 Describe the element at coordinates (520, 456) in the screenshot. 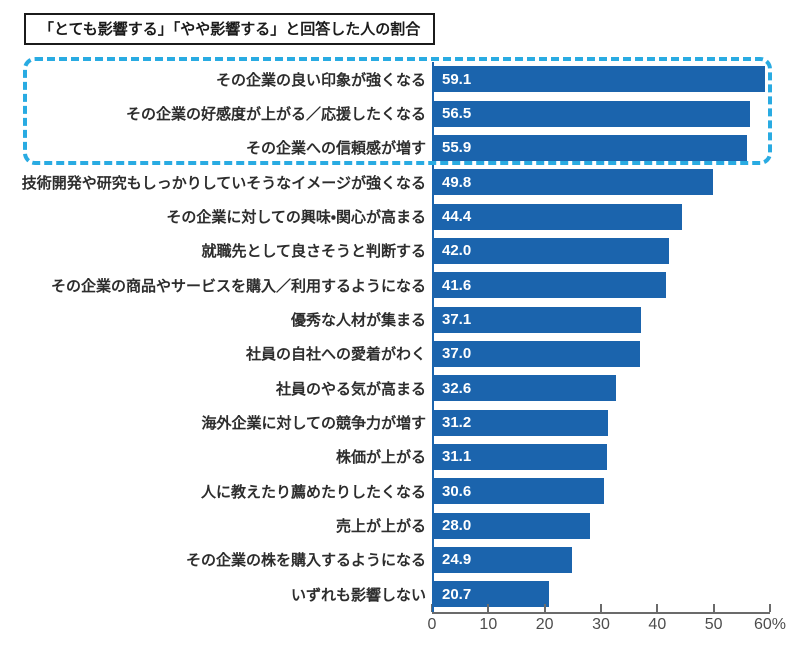

I see `bar: 31.1` at that location.